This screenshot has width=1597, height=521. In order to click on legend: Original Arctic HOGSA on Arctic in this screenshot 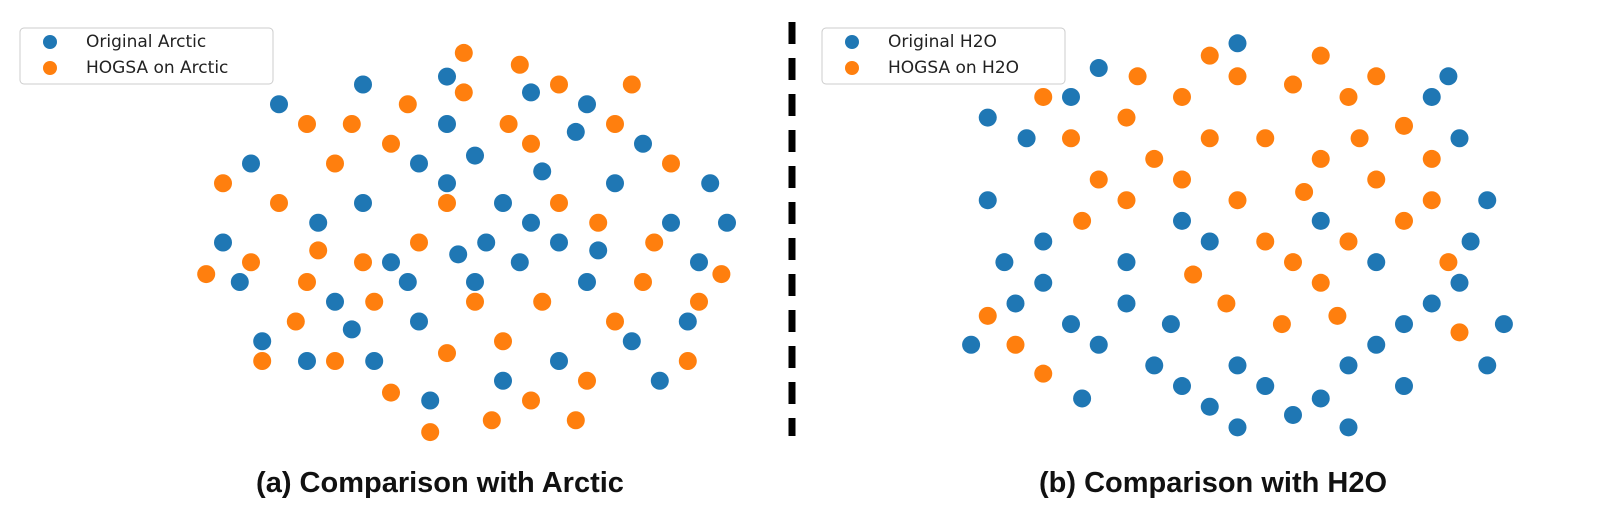, I will do `click(146, 56)`.